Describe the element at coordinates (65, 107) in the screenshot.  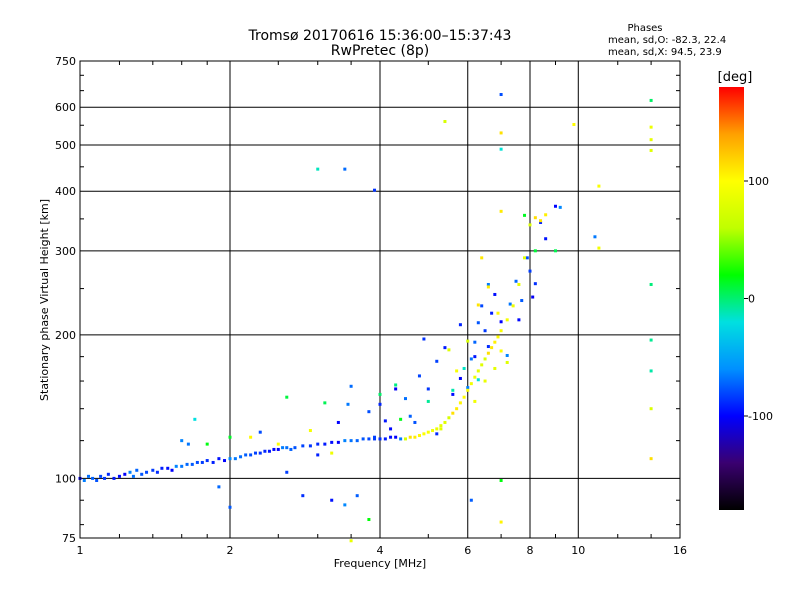
I see `y-tick-label: 600` at that location.